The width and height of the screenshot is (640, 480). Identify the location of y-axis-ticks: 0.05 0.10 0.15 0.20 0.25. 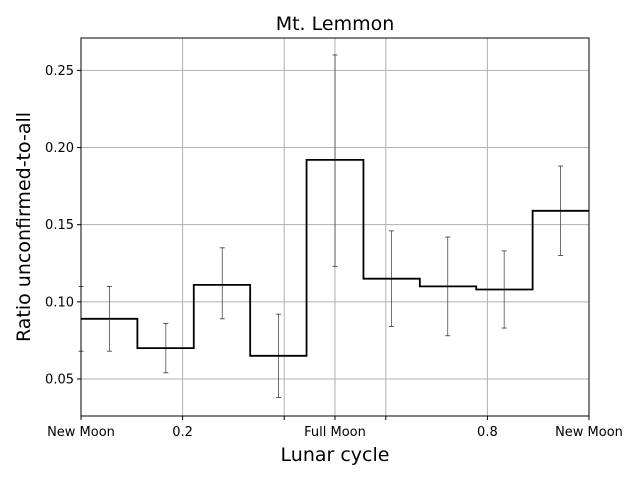
(63, 225).